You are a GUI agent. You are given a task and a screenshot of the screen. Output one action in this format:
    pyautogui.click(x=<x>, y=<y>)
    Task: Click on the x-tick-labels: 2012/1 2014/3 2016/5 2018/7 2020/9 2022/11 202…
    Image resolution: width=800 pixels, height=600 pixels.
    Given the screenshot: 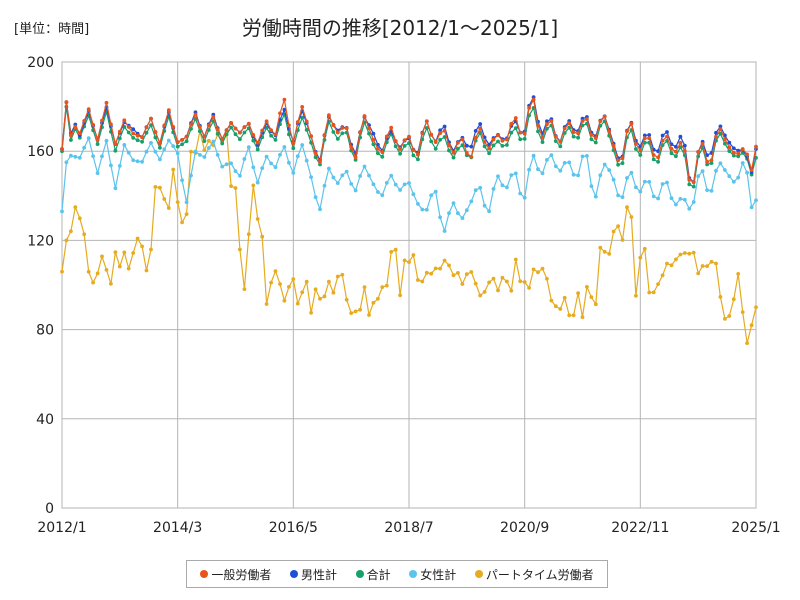 What is the action you would take?
    pyautogui.click(x=408, y=528)
    